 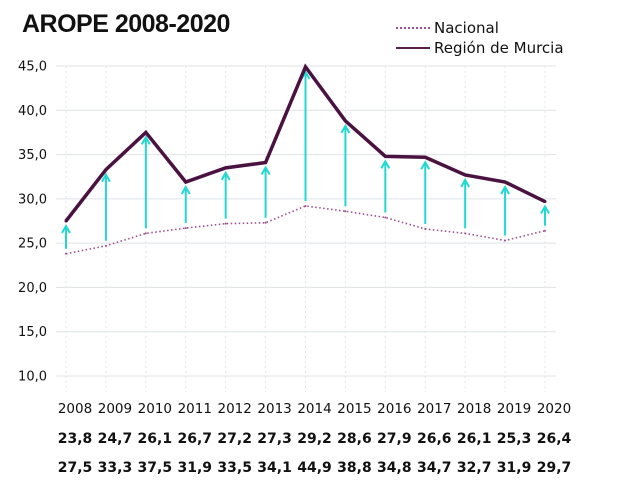 I want to click on data-label-murcia: 34,7, so click(x=434, y=468).